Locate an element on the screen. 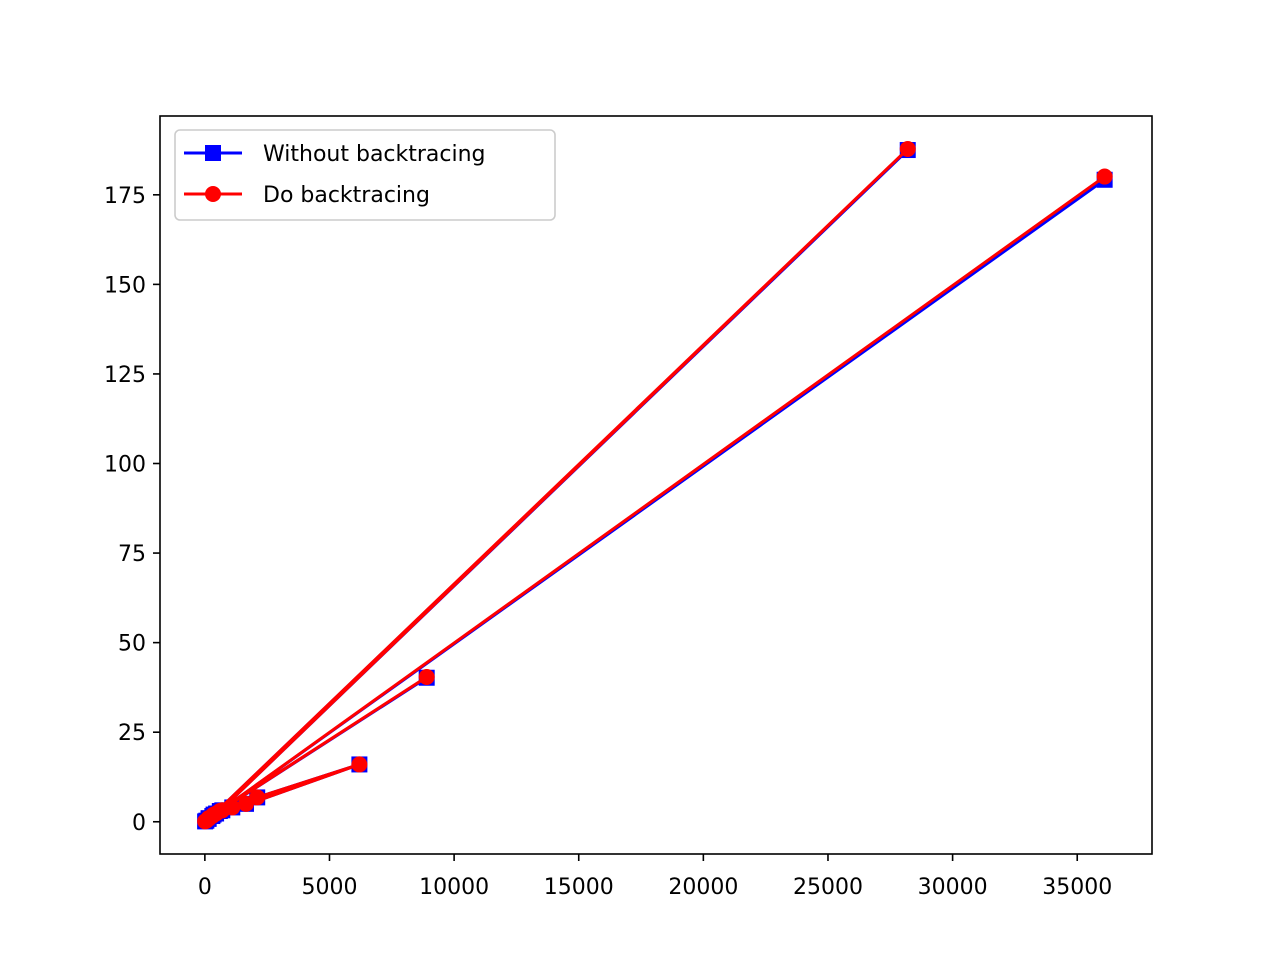 The height and width of the screenshot is (960, 1280). x-tick-label: 5000 is located at coordinates (329, 887).